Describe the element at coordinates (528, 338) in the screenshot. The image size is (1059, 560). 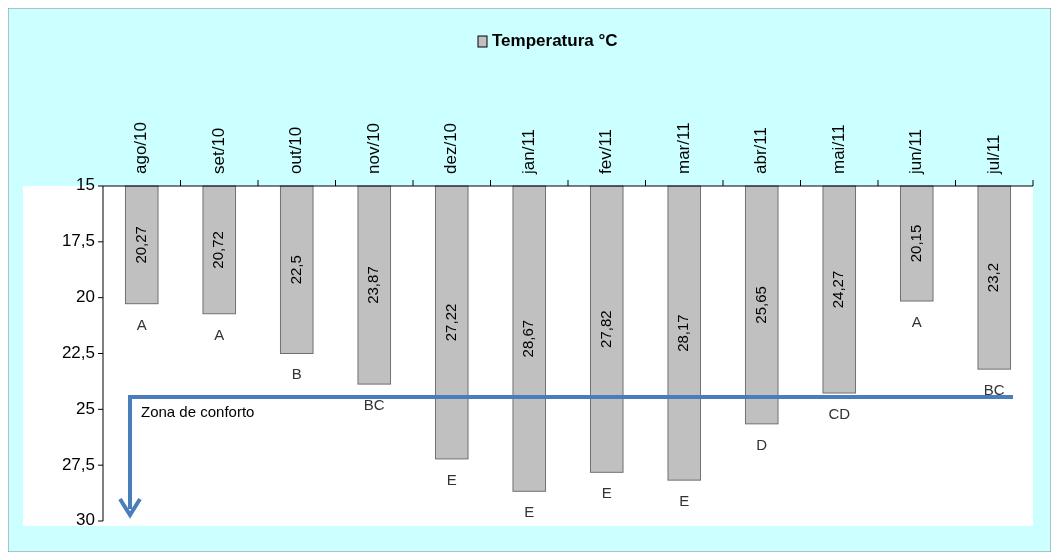
I see `data-label: 28,67` at that location.